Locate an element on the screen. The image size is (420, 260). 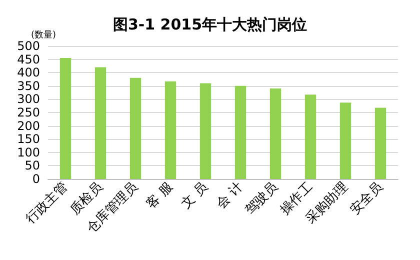
y-tick-label: 0 is located at coordinates (36, 179).